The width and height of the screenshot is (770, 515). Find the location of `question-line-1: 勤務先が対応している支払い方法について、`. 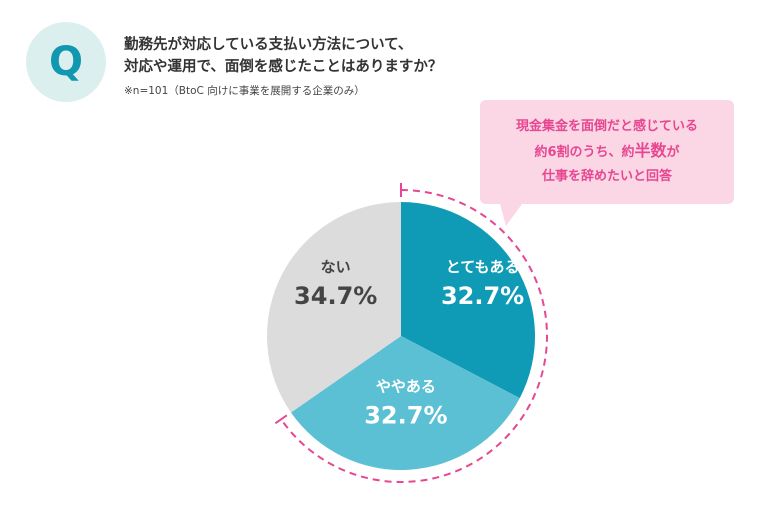

question-line-1: 勤務先が対応している支払い方法について、 is located at coordinates (268, 45).